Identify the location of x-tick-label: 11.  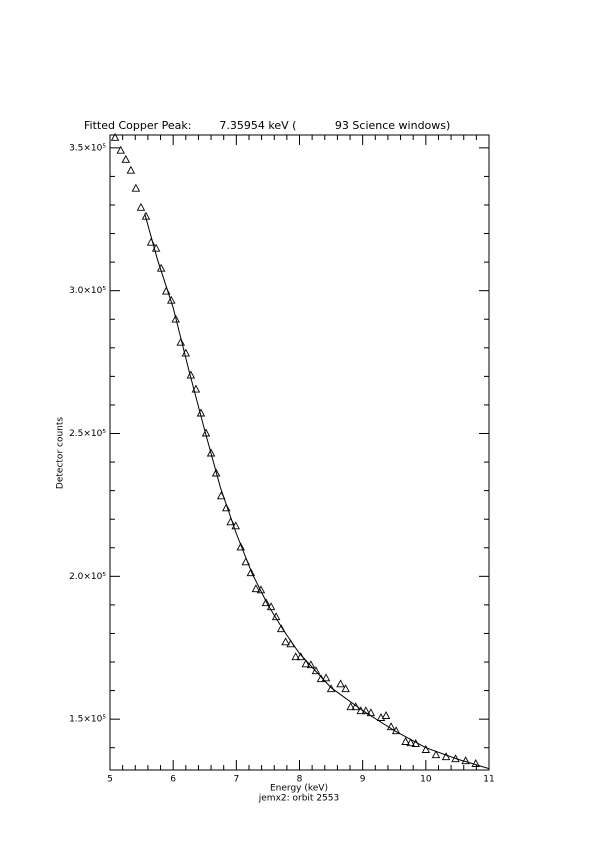
(488, 780).